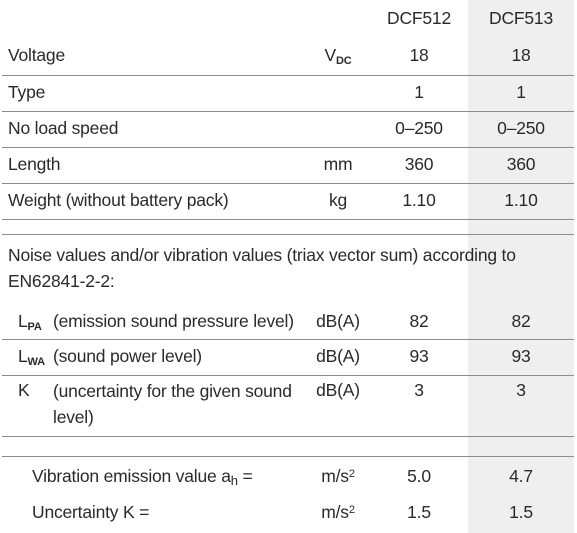 The image size is (577, 533). I want to click on row-description: (uncertainty for the given sound level), so click(172, 404).